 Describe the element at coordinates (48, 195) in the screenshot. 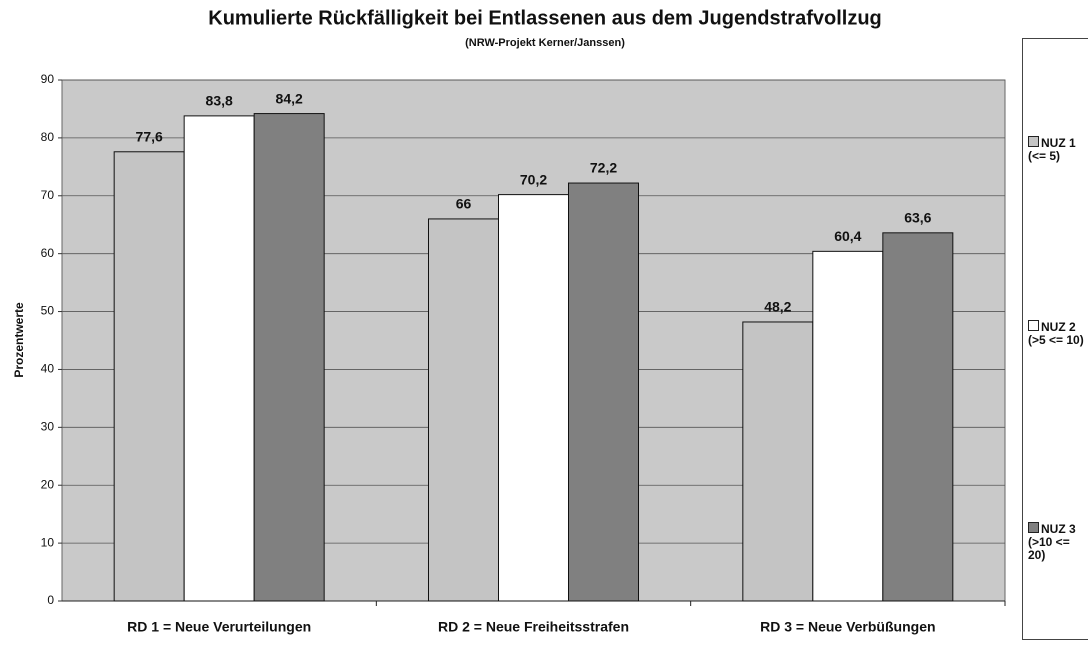

I see `y-tick-label: 70` at that location.